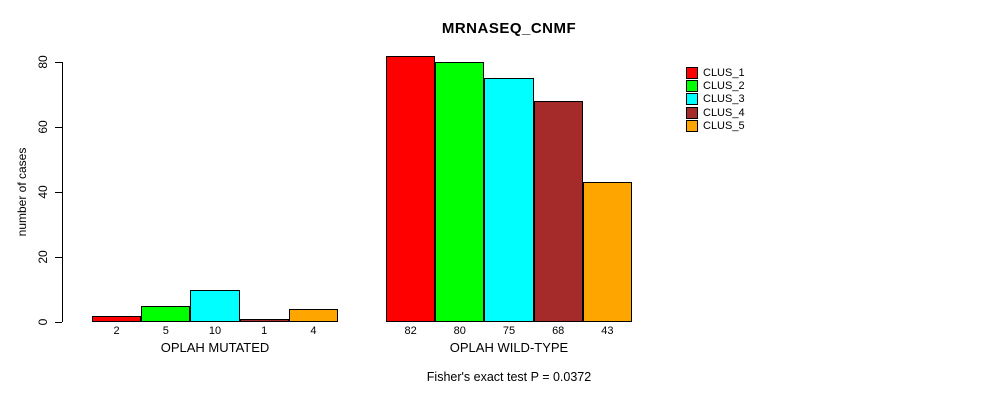 This screenshot has width=990, height=400. Describe the element at coordinates (313, 331) in the screenshot. I see `bar-value-label: 4` at that location.